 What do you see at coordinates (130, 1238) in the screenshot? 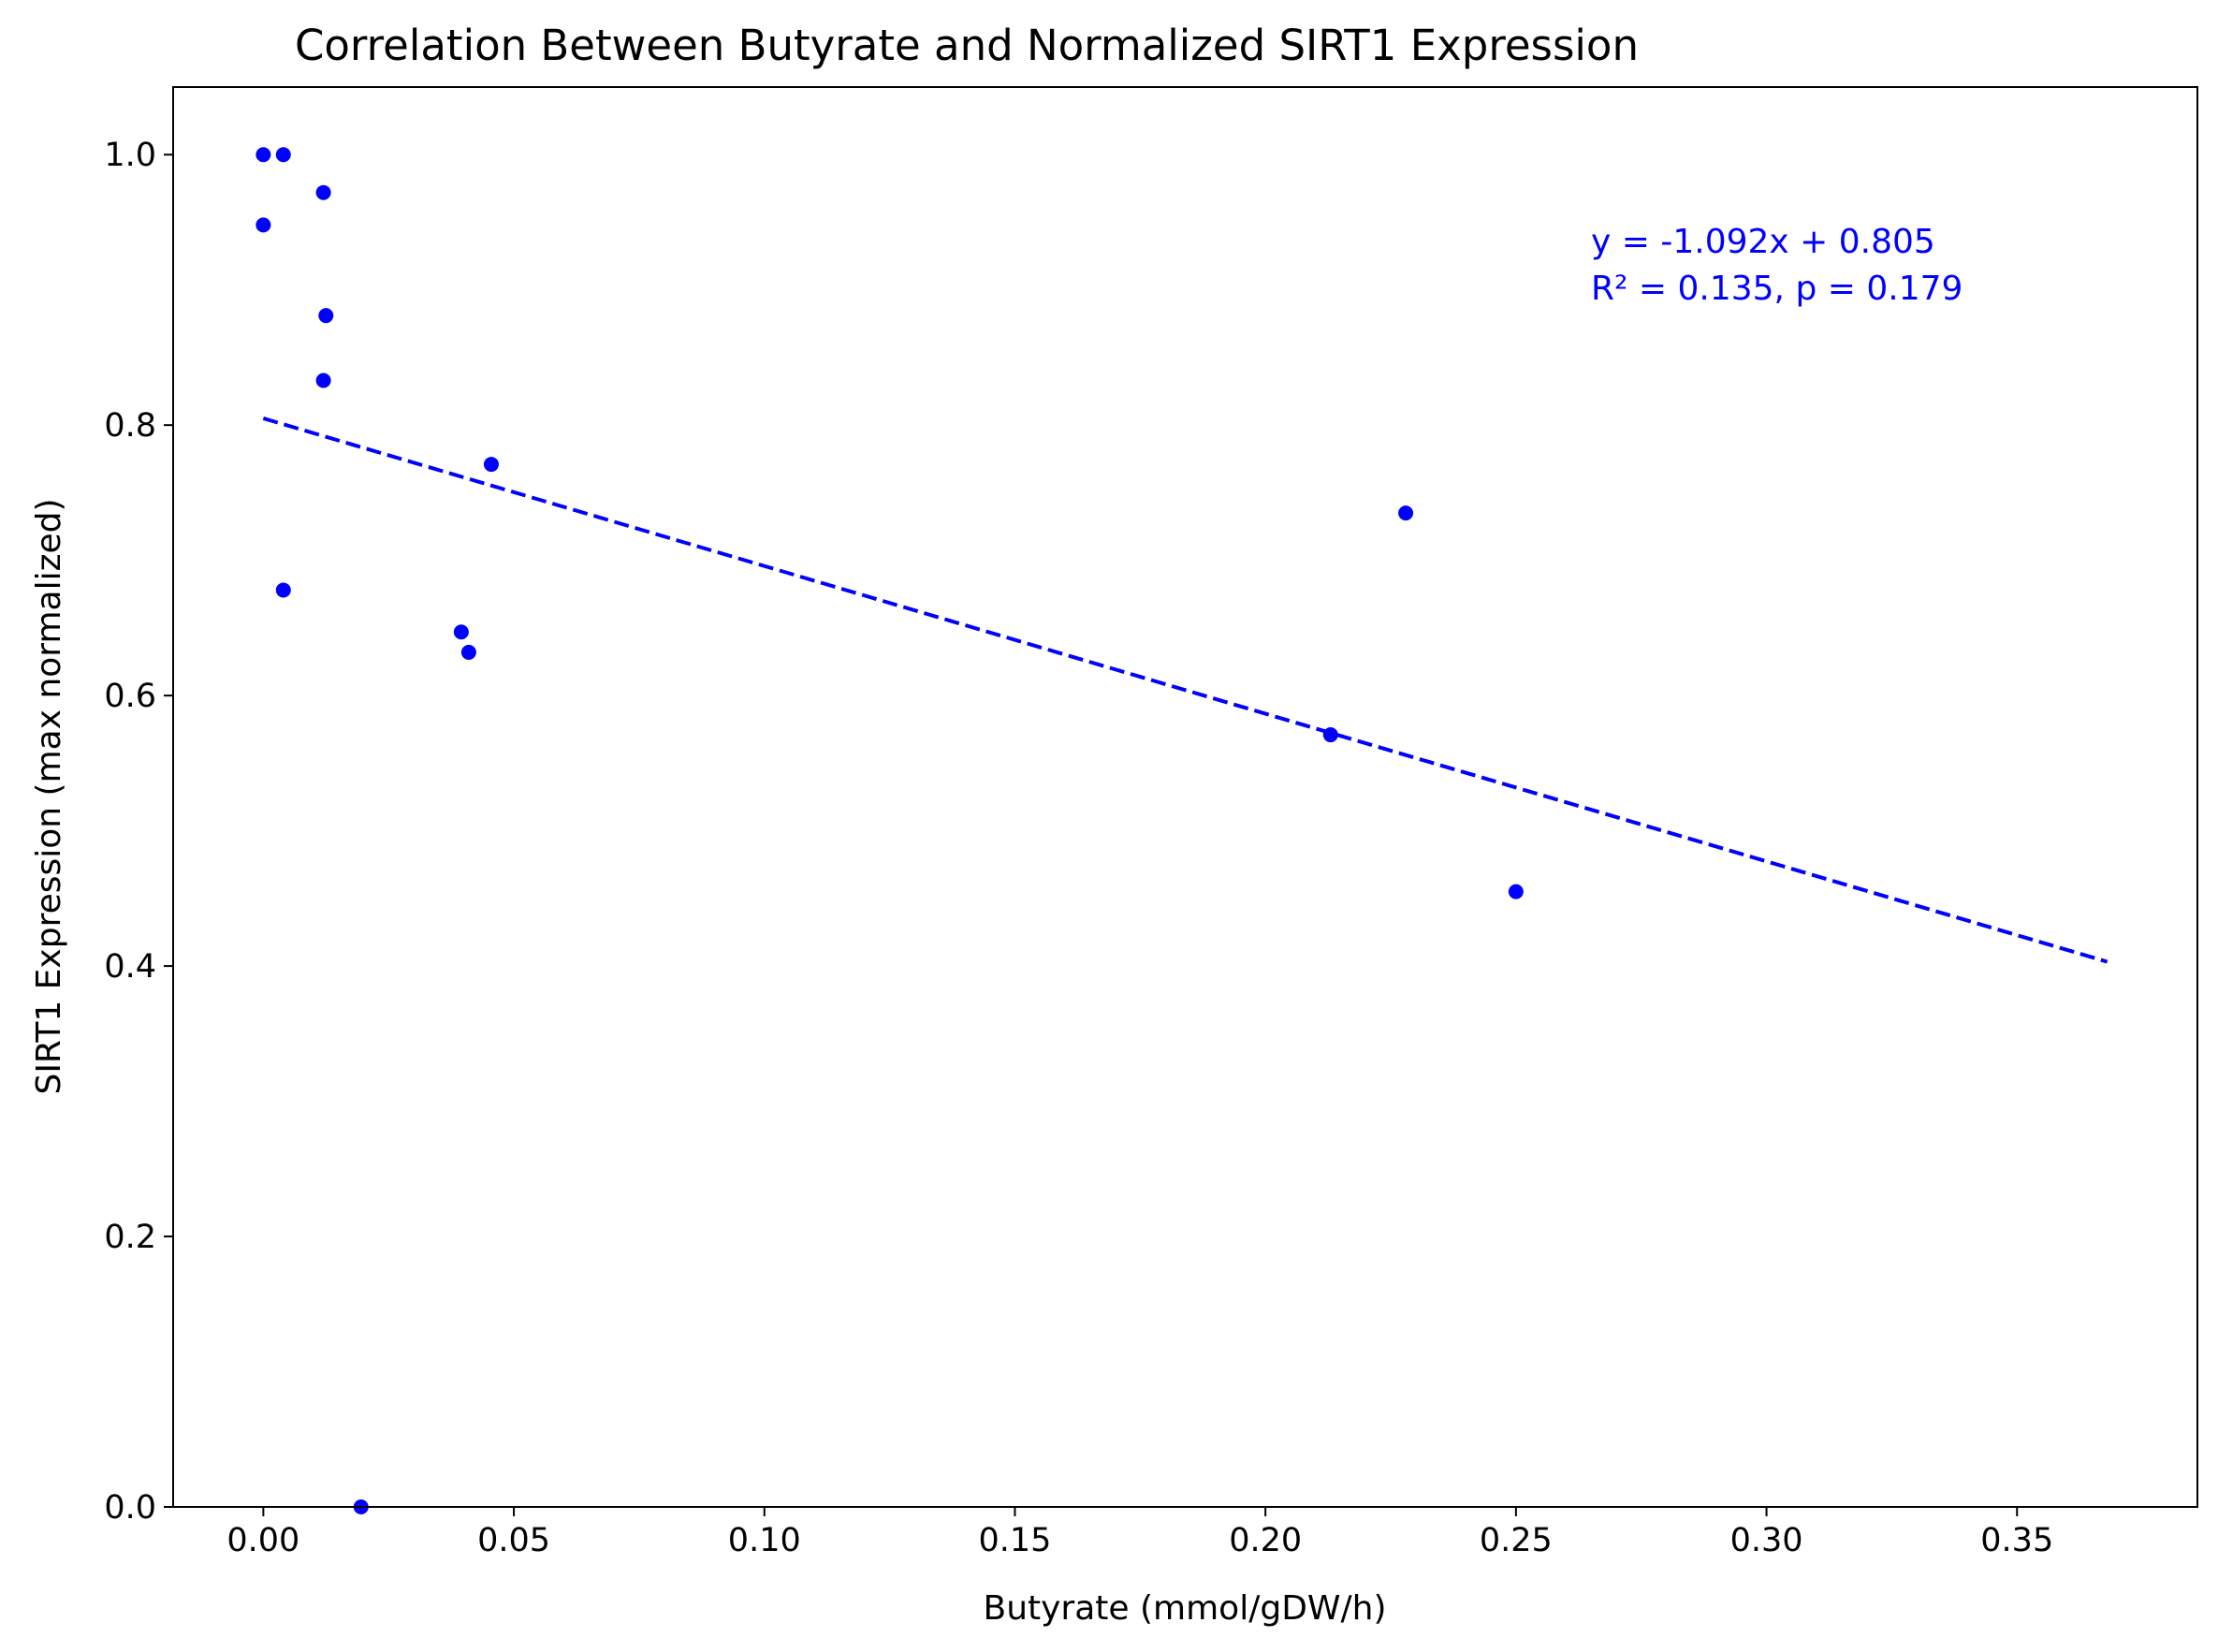
I see `y-tick-label: 0.2` at bounding box center [130, 1238].